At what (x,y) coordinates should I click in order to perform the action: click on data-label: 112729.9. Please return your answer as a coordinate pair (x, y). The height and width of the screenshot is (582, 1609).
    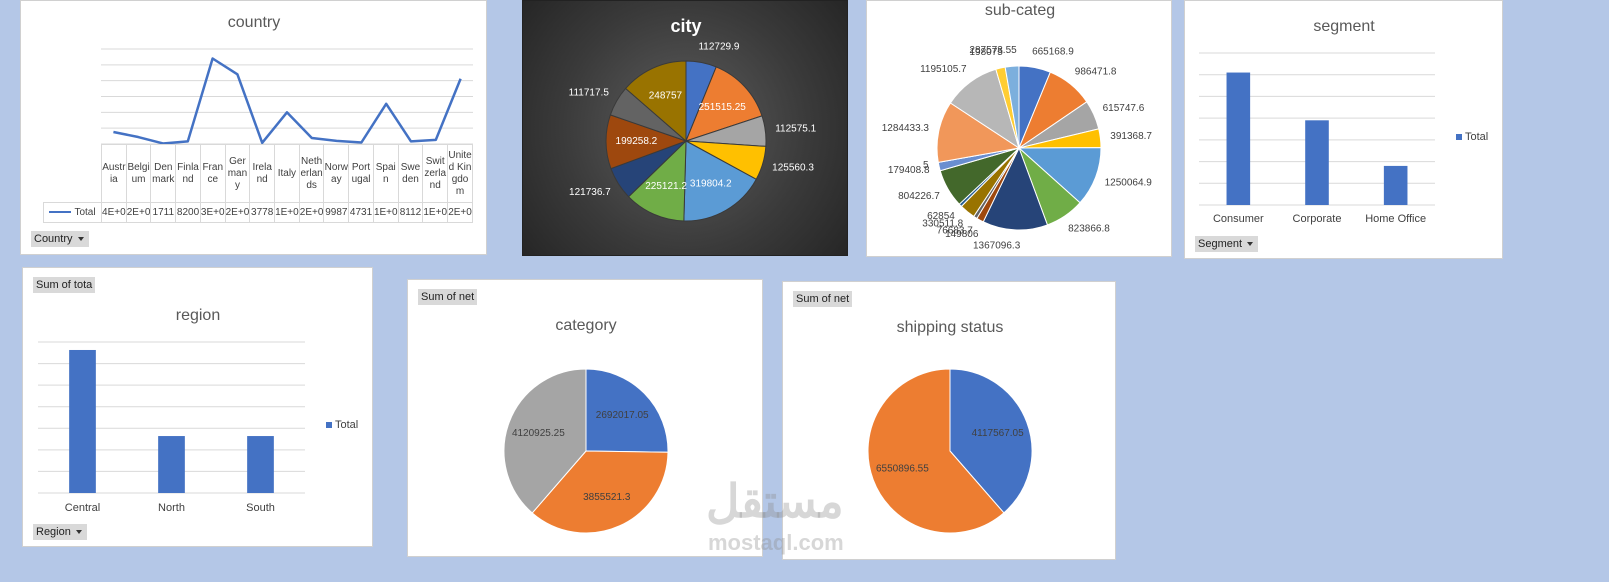
    Looking at the image, I should click on (718, 46).